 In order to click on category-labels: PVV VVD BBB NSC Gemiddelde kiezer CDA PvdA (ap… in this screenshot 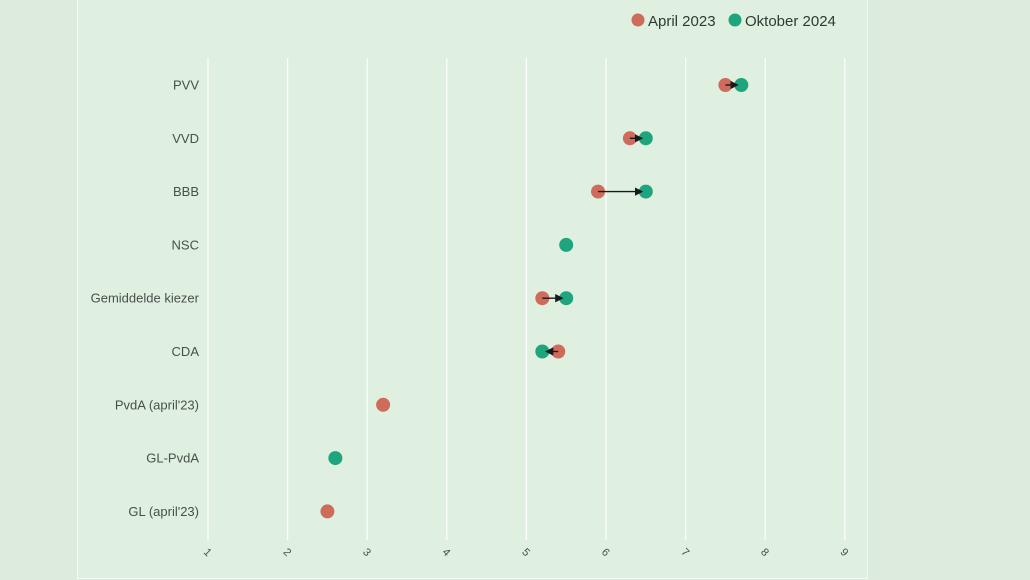, I will do `click(145, 298)`.